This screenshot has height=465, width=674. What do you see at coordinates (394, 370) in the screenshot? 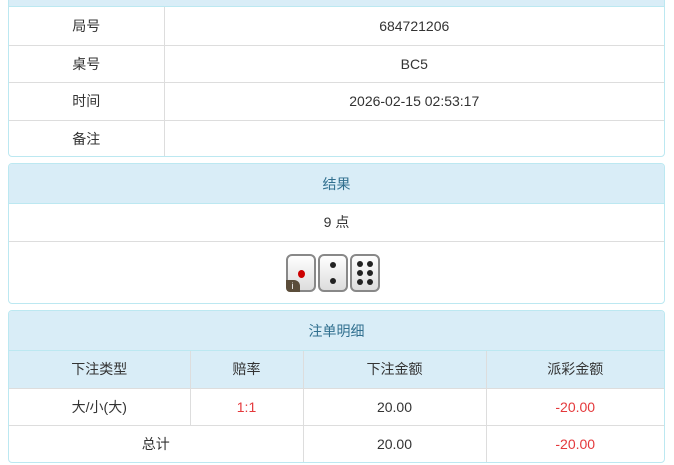
I see `column-header: 下注金额` at bounding box center [394, 370].